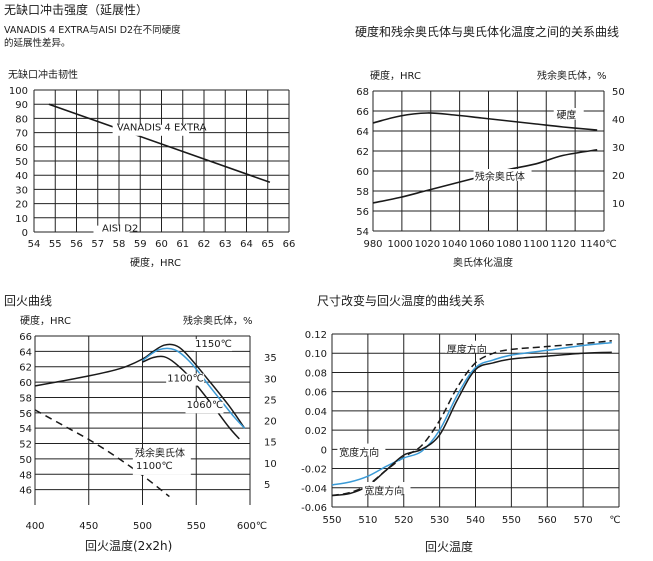  Describe the element at coordinates (270, 422) in the screenshot. I see `chart3-y2-tick-label: 20` at that location.